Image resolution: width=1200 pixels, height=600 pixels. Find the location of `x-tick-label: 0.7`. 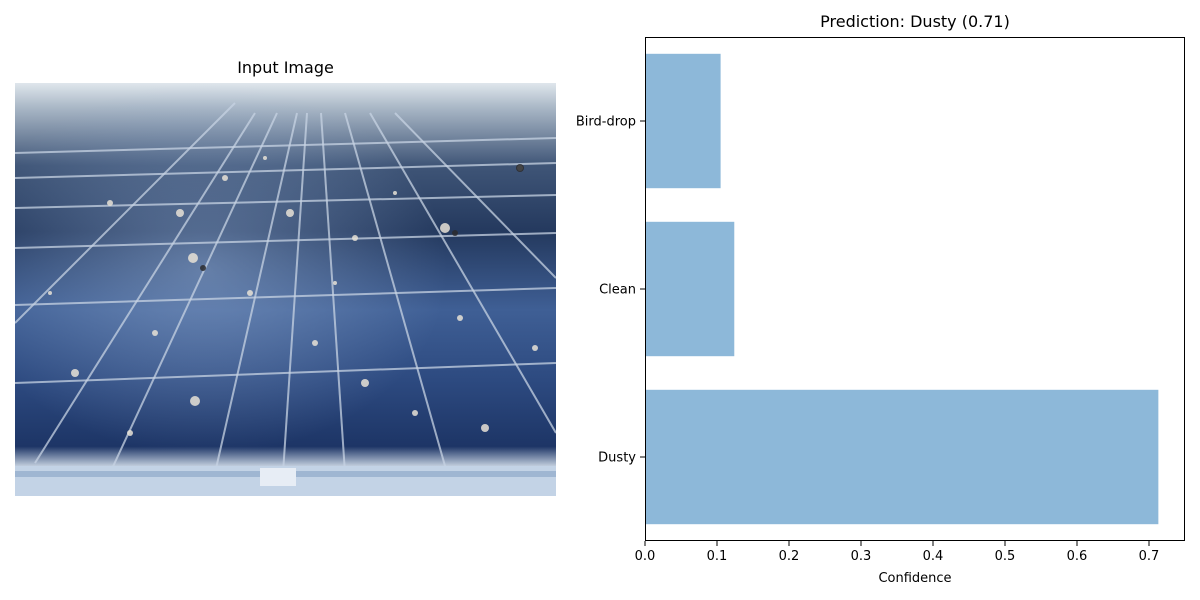

x-tick-label: 0.7 is located at coordinates (1149, 556).